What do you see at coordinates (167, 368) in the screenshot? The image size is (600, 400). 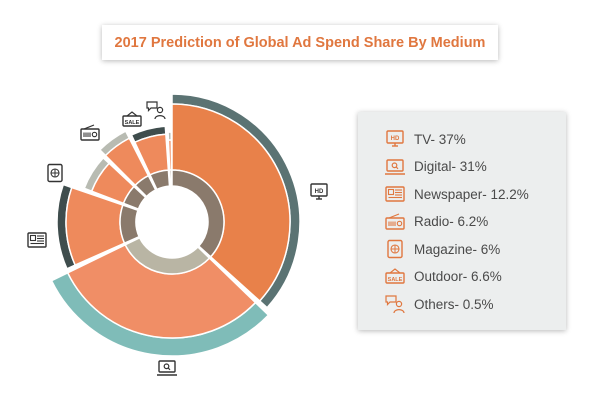 I see `chart-digital-screen-icon` at bounding box center [167, 368].